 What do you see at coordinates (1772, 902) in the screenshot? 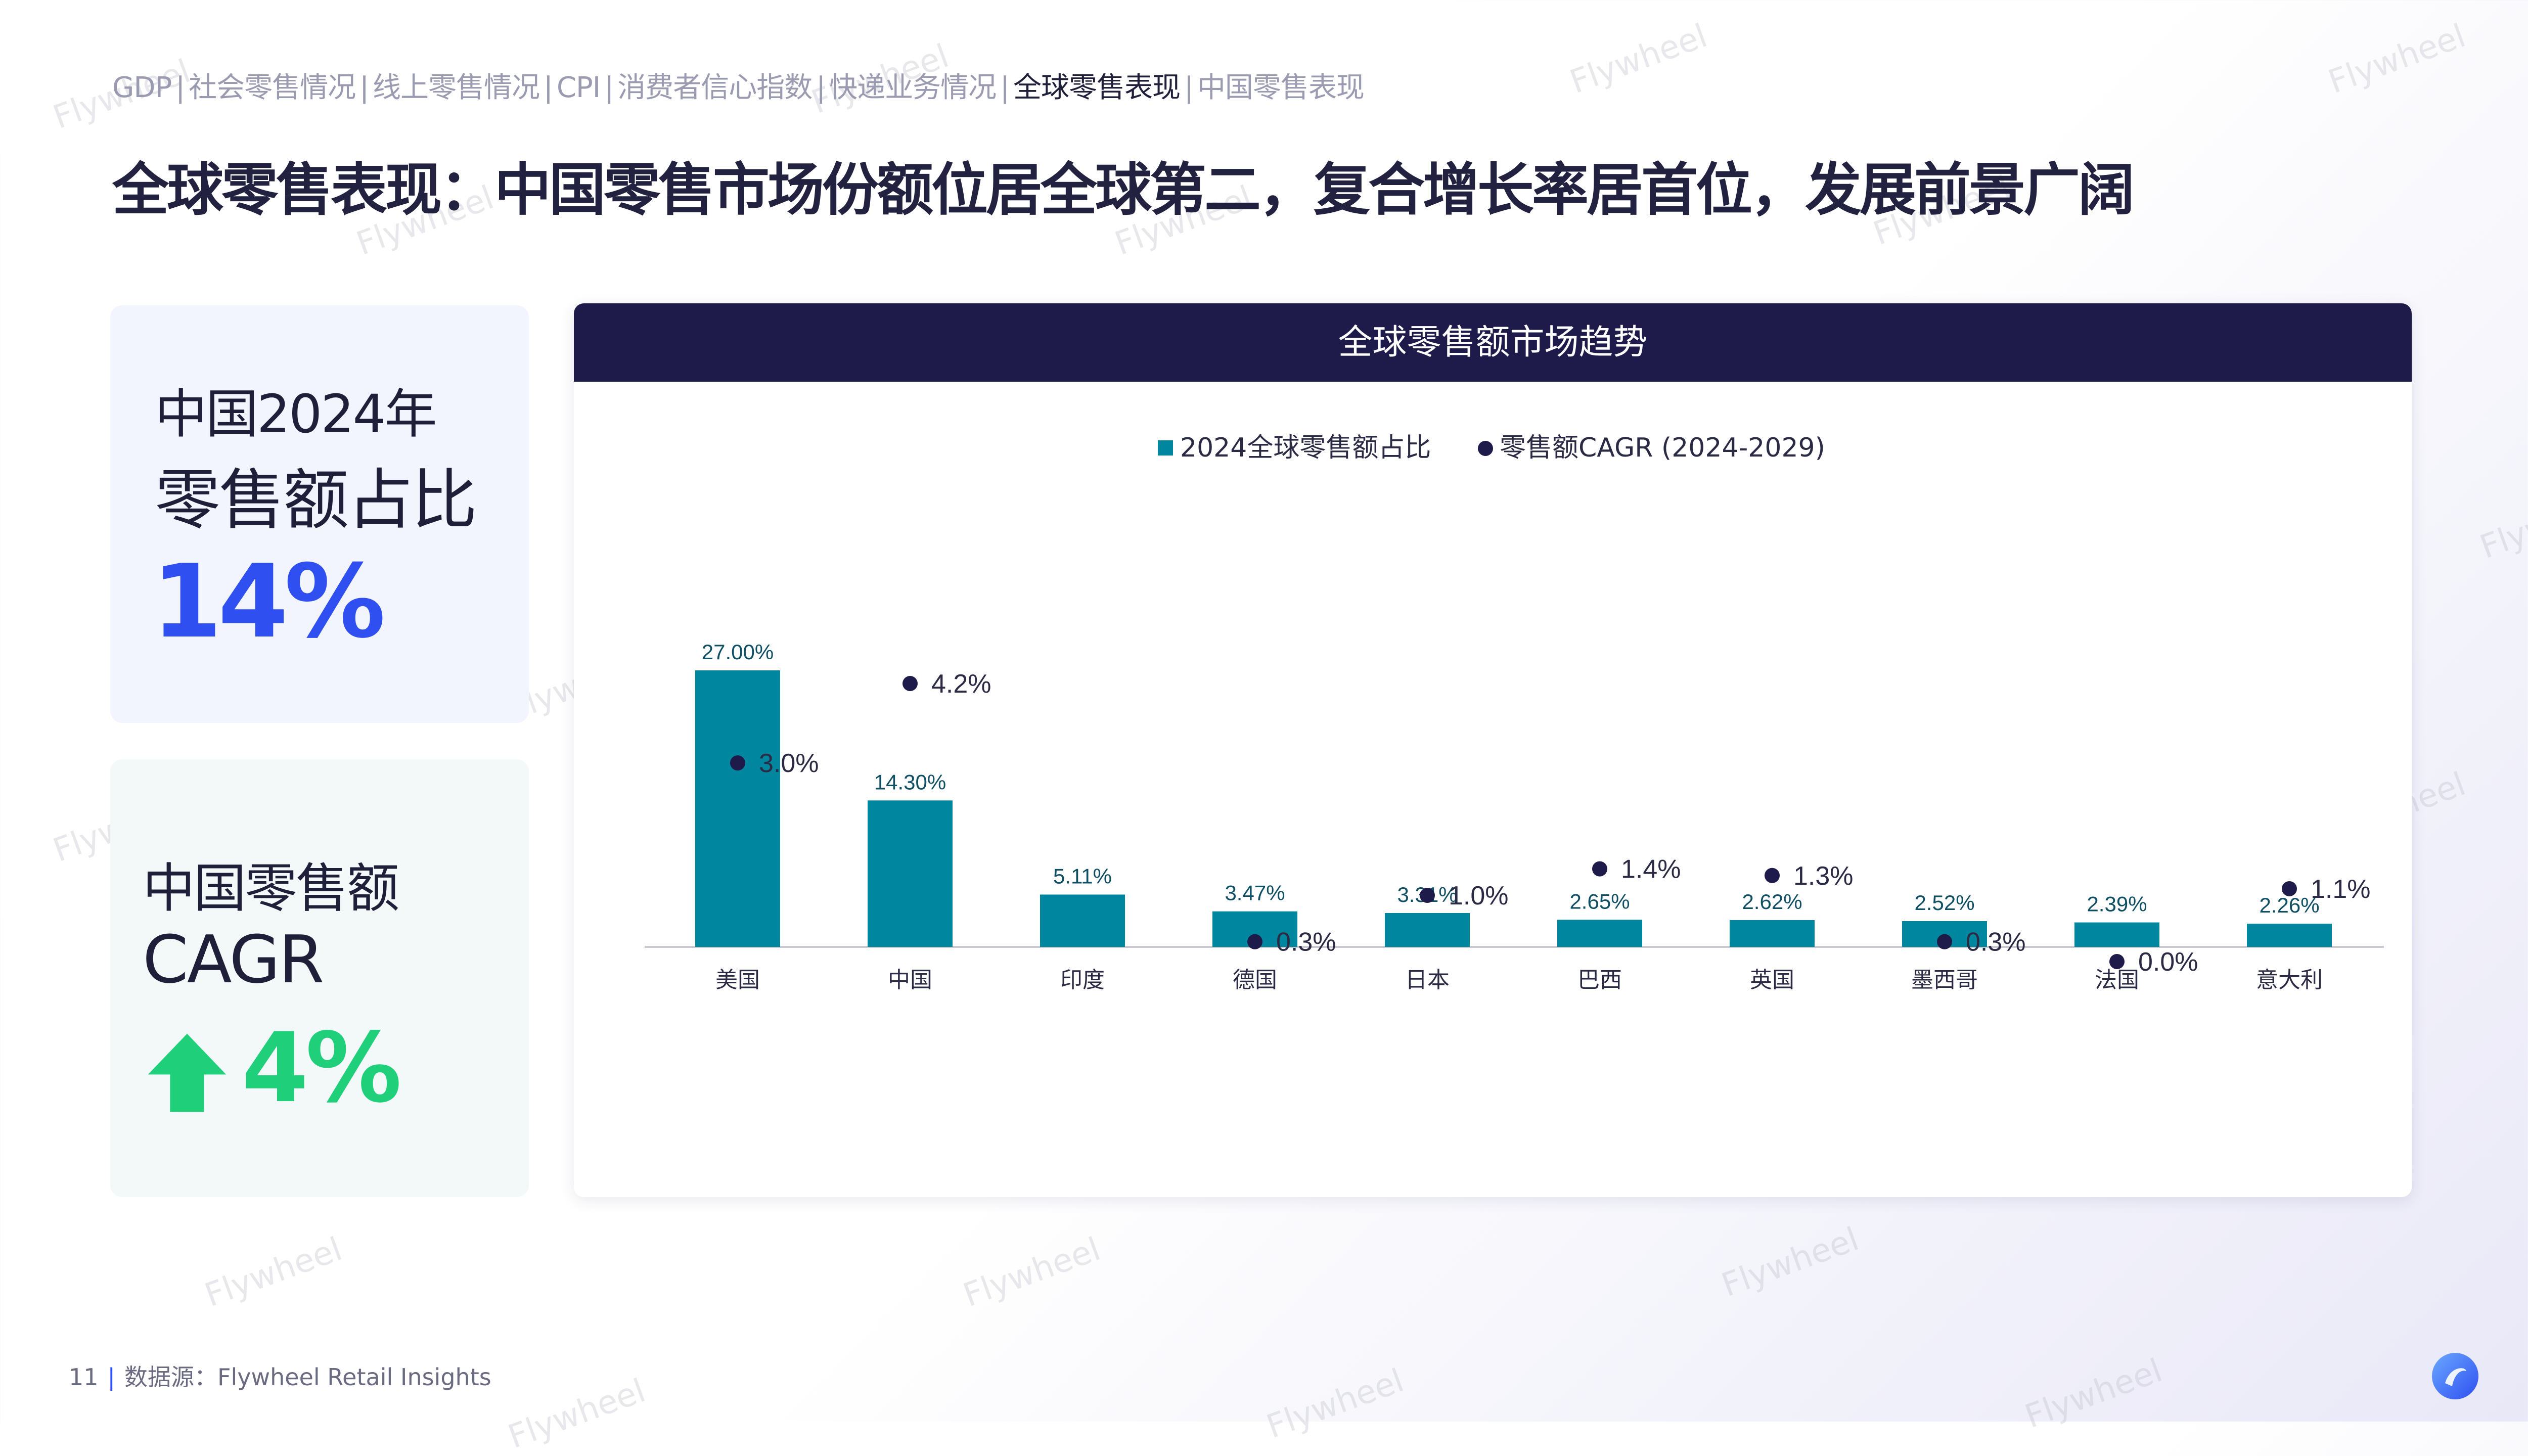
I see `bar-label-6: 2.62%` at bounding box center [1772, 902].